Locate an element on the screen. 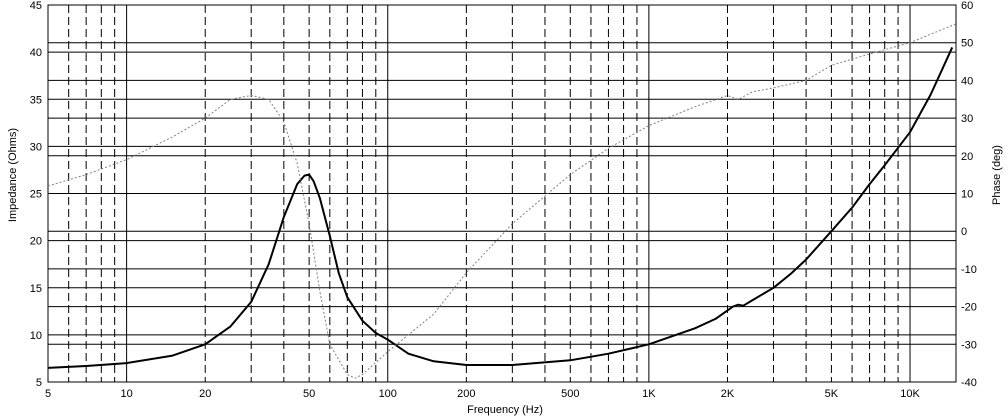 The height and width of the screenshot is (418, 1008). y-tick-label: 30 is located at coordinates (36, 147).